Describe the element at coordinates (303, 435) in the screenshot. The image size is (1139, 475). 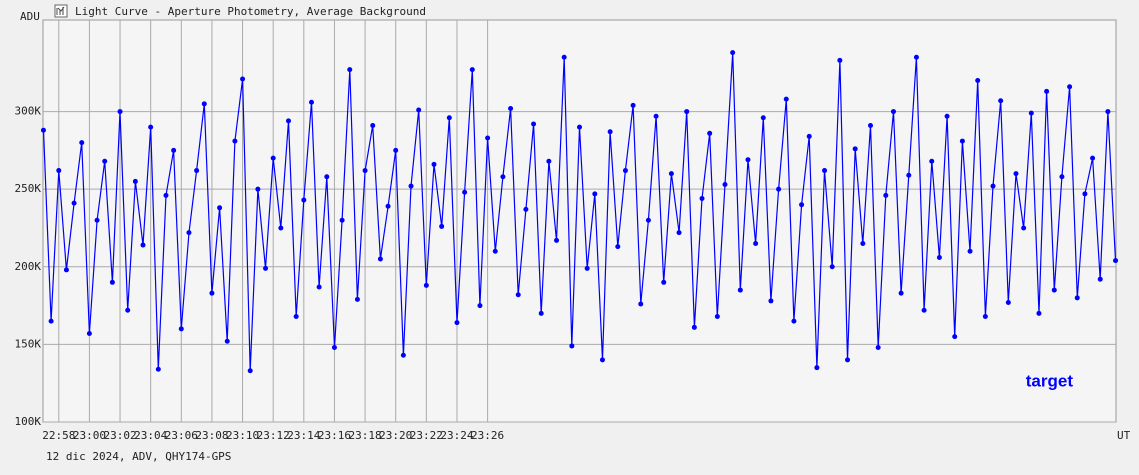
I see `x-tick-label: 23:14` at that location.